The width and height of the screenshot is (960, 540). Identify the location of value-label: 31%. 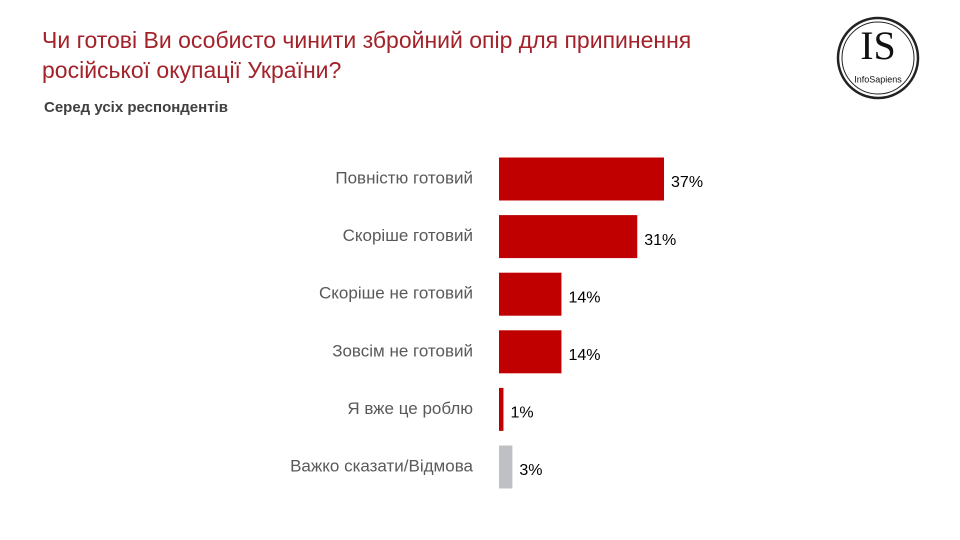
(660, 240).